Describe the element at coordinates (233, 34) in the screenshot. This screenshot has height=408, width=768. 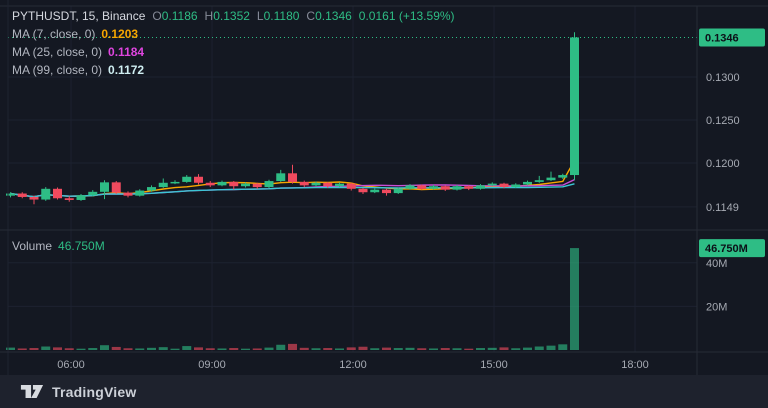
I see `ma-indicator-row-0: MA (7, close, 0) 0.1203` at that location.